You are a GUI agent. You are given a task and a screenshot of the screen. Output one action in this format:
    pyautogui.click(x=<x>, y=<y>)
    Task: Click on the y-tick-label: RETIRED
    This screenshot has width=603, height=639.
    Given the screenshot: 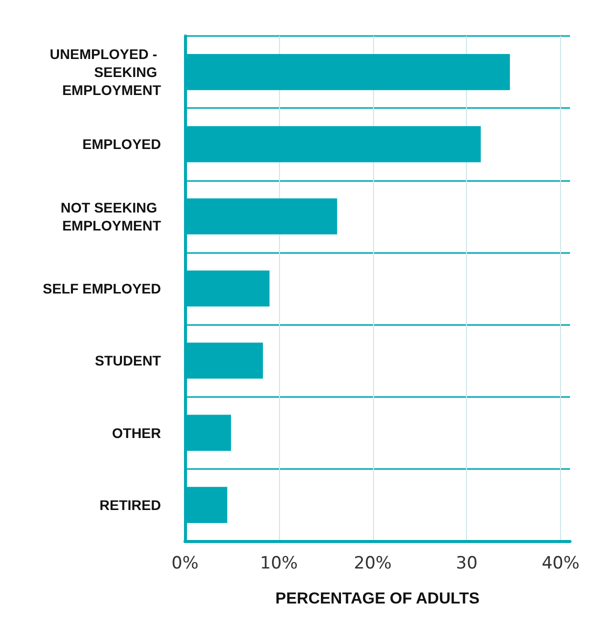 What is the action you would take?
    pyautogui.click(x=130, y=504)
    